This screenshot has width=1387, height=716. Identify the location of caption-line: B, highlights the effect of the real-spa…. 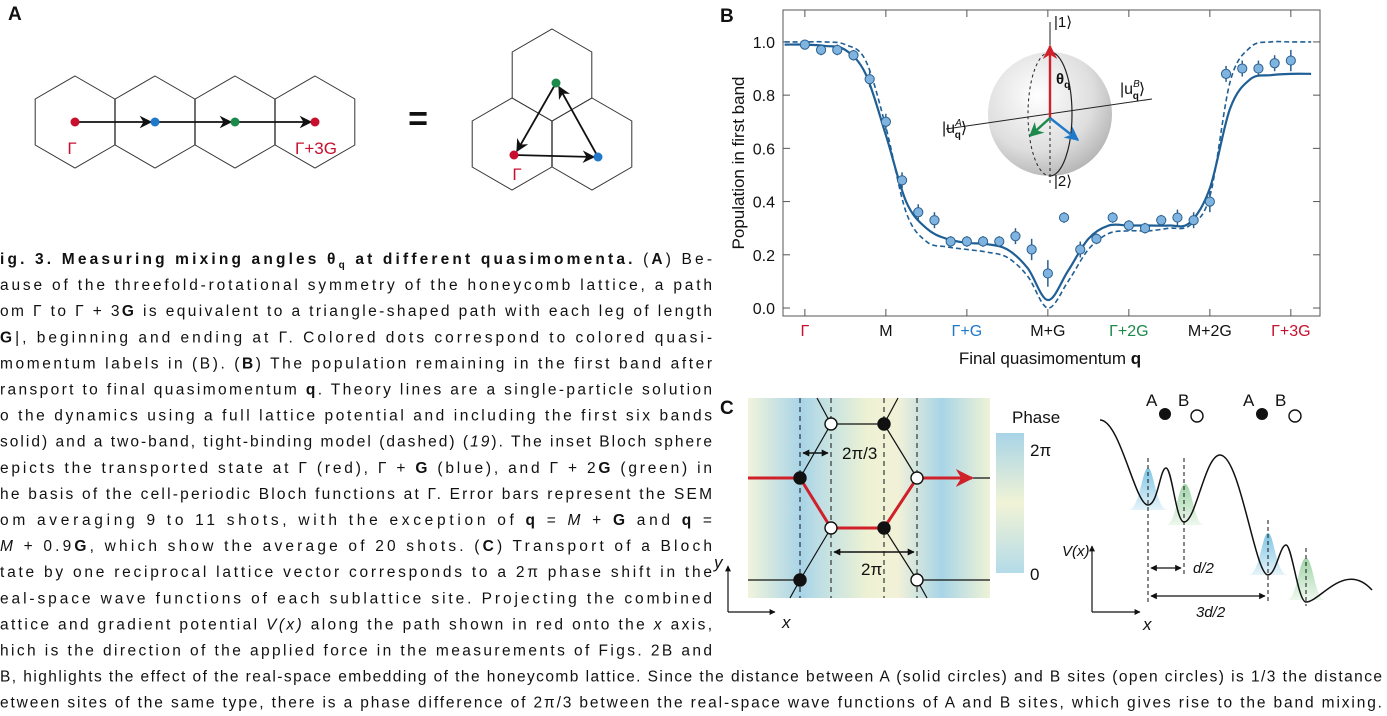
(691, 677).